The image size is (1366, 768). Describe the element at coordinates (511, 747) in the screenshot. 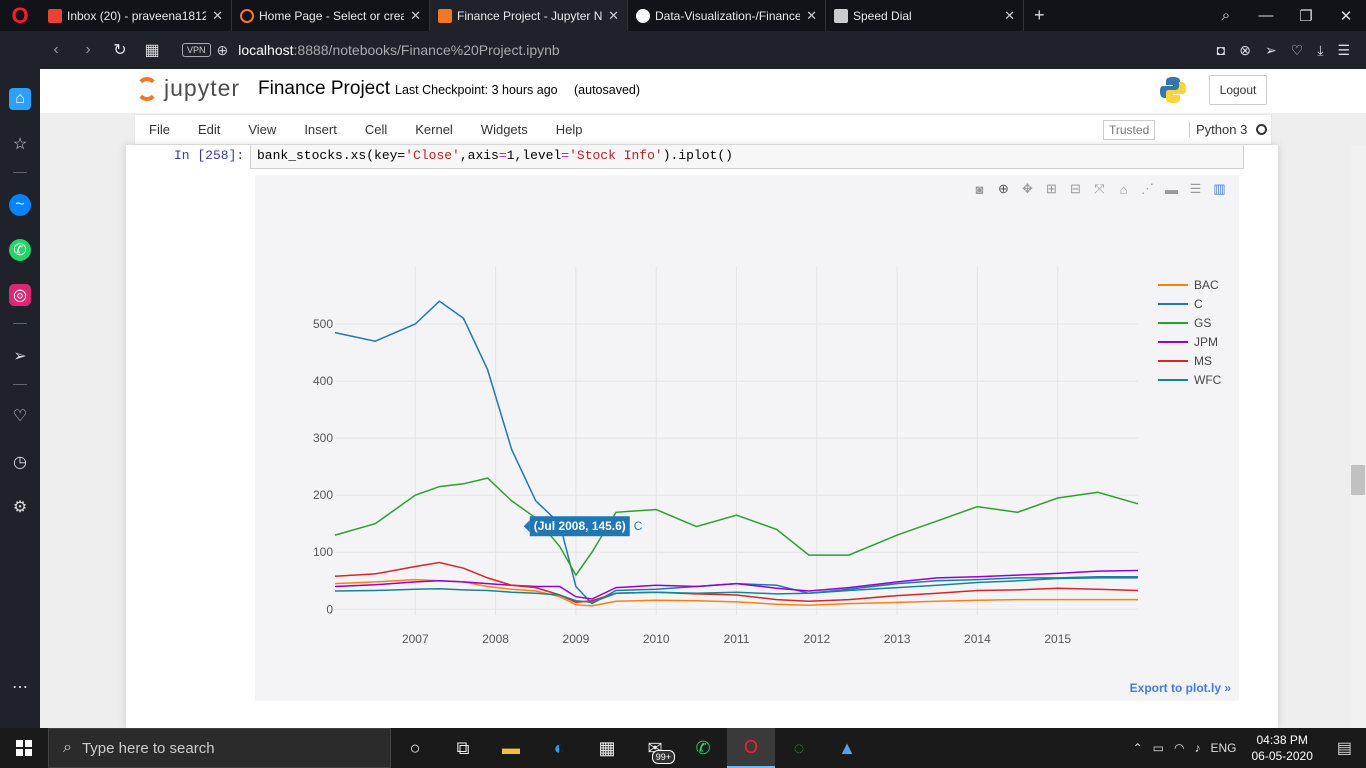

I see `file-explorer-icon: ▬` at that location.